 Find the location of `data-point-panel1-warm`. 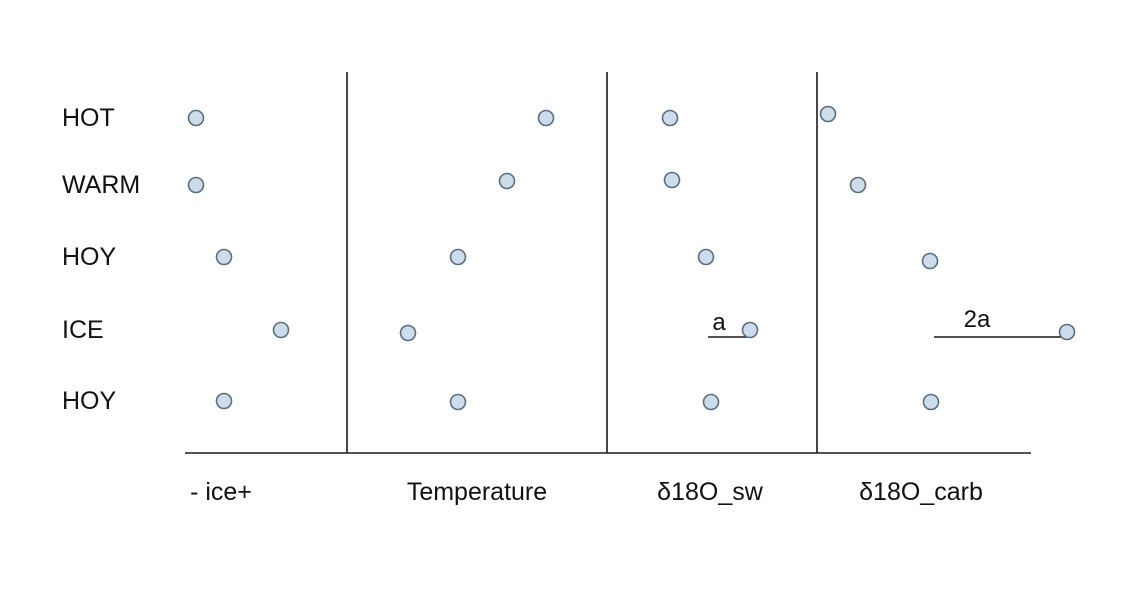

data-point-panel1-warm is located at coordinates (196, 185).